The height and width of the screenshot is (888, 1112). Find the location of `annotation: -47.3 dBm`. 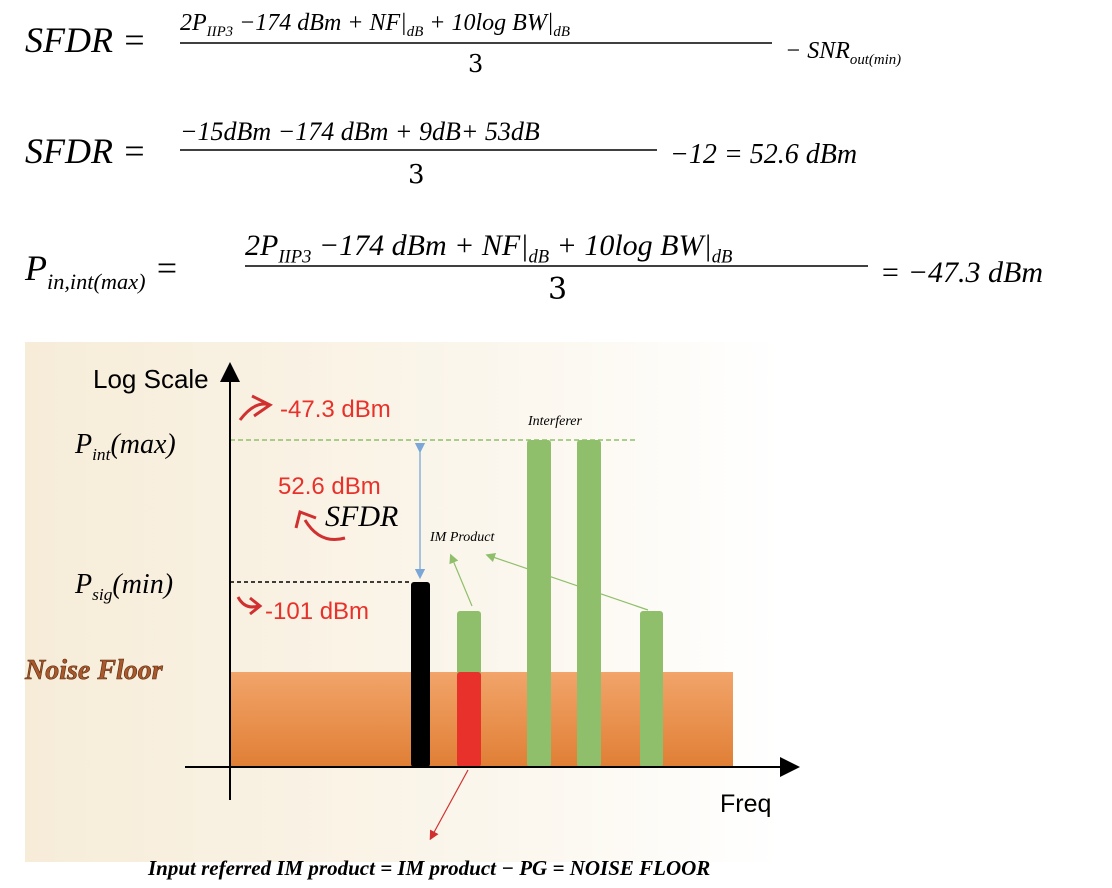

annotation: -47.3 dBm is located at coordinates (335, 409).